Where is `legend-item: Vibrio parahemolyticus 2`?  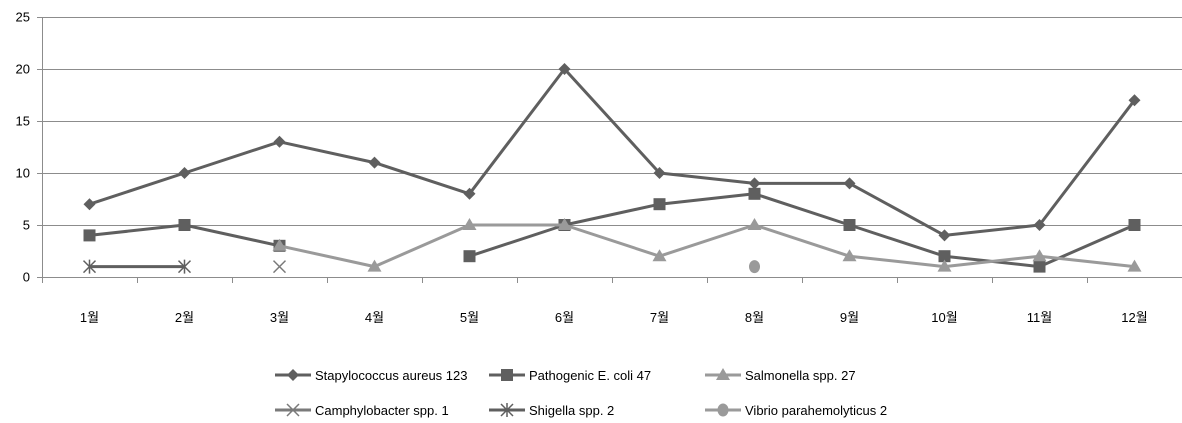 legend-item: Vibrio parahemolyticus 2 is located at coordinates (796, 410).